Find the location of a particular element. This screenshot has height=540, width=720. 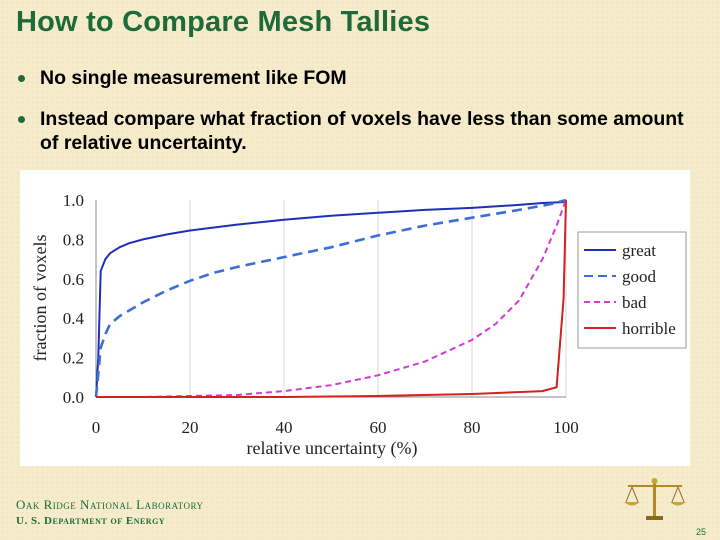

x-tick-label: 60 is located at coordinates (378, 427).